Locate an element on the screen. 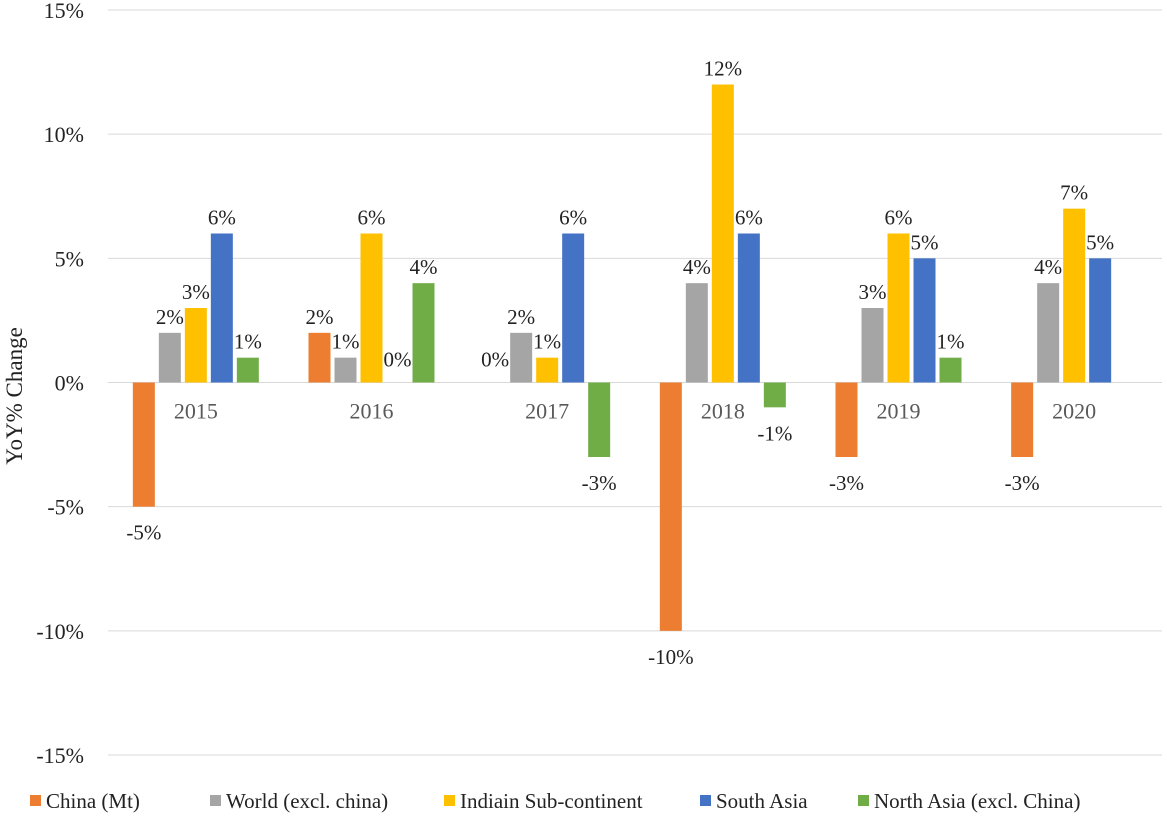 The height and width of the screenshot is (819, 1167). x-axis-categories: 2015 2016 2017 2018 2019 2020 is located at coordinates (635, 411).